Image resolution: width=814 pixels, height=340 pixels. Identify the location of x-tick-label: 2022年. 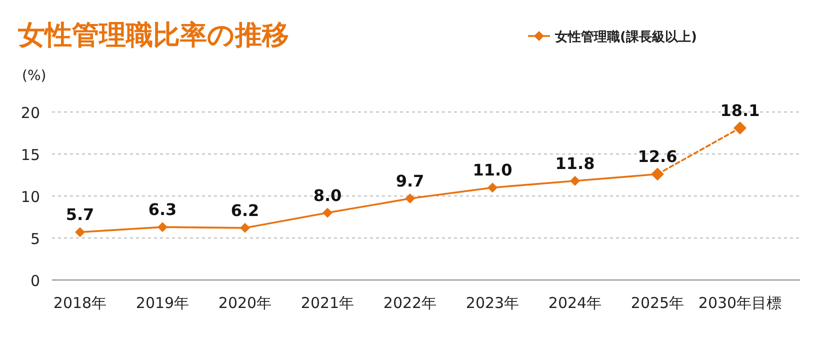
(410, 303).